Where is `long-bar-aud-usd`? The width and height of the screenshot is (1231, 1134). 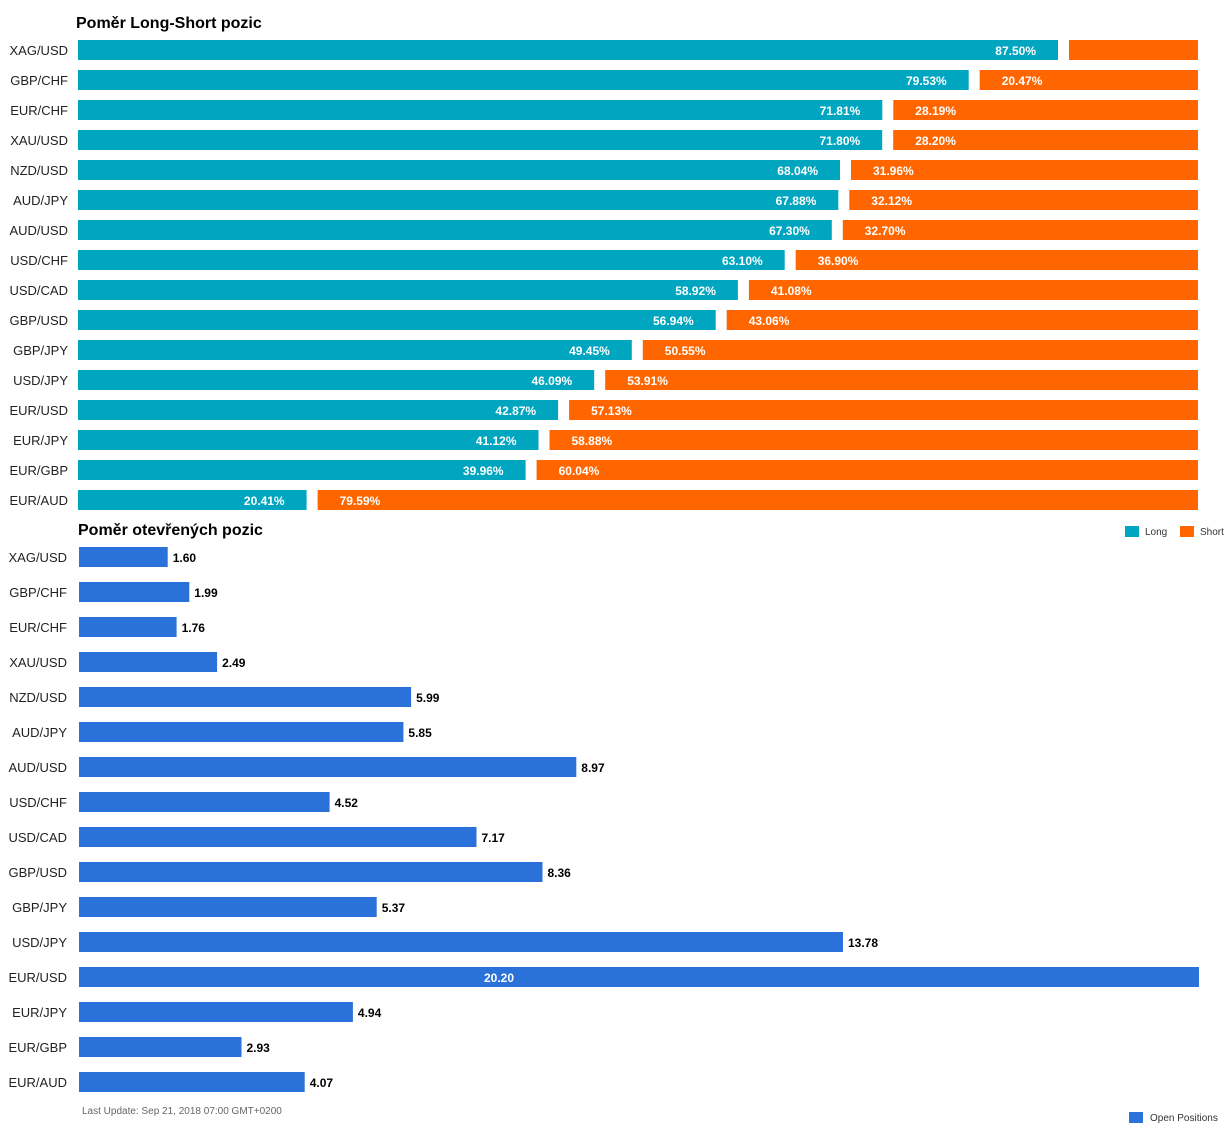 long-bar-aud-usd is located at coordinates (455, 230).